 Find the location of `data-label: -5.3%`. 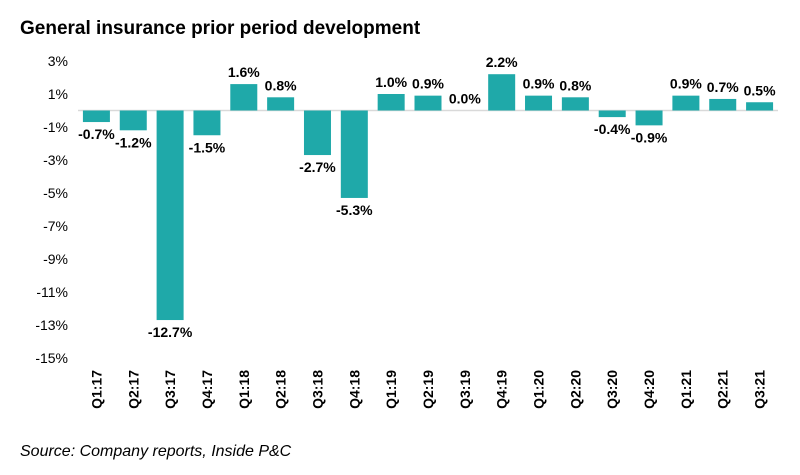

data-label: -5.3% is located at coordinates (354, 210).